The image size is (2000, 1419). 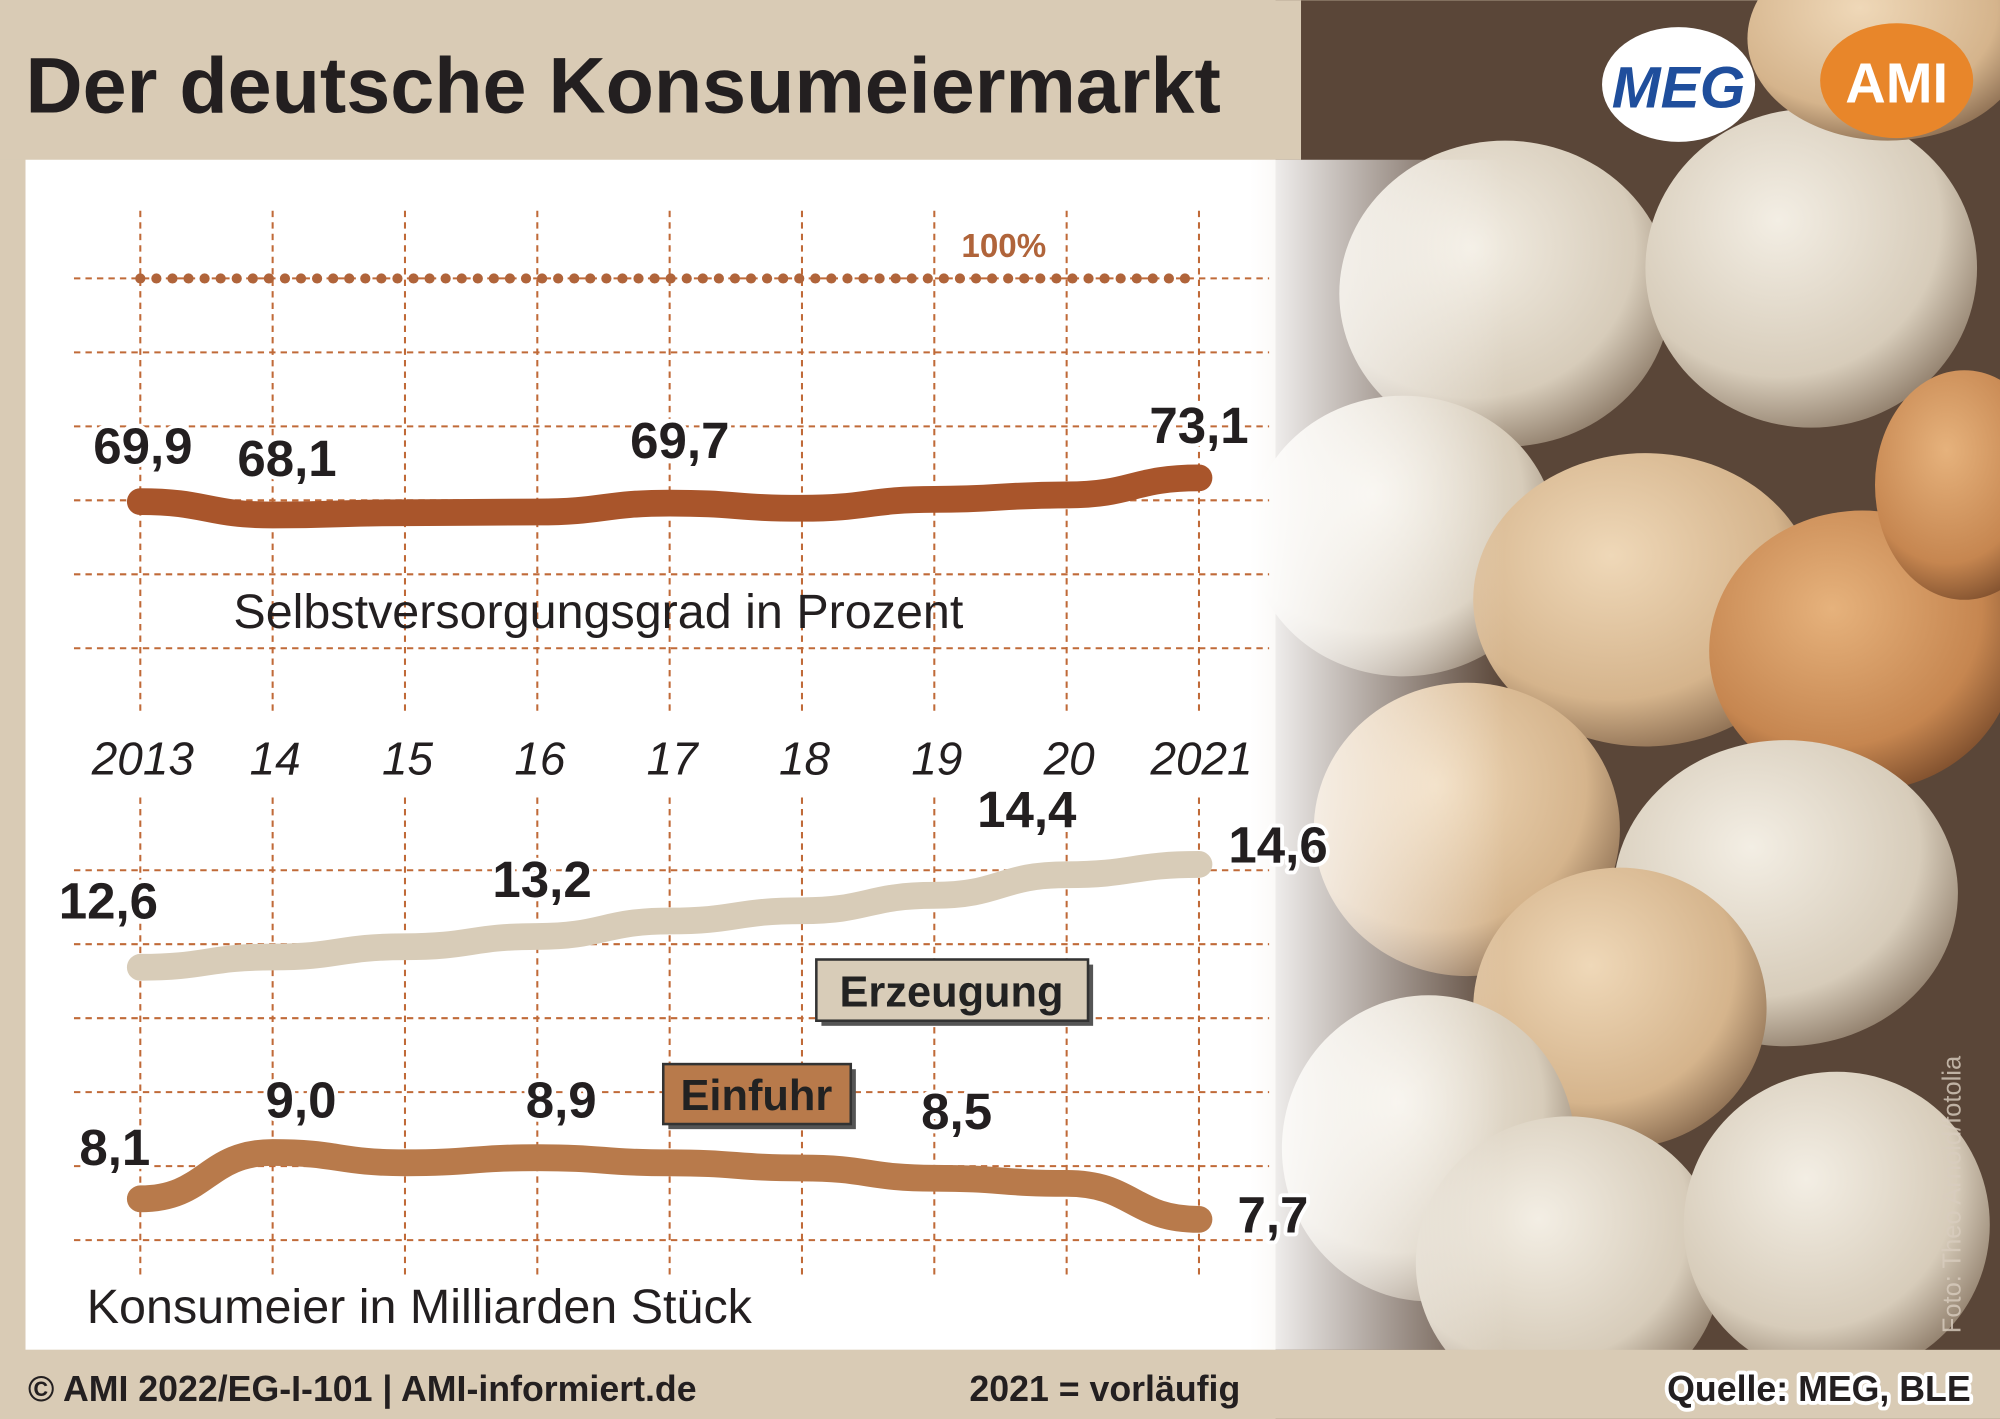 I want to click on x-tick-label: 19, so click(x=936, y=759).